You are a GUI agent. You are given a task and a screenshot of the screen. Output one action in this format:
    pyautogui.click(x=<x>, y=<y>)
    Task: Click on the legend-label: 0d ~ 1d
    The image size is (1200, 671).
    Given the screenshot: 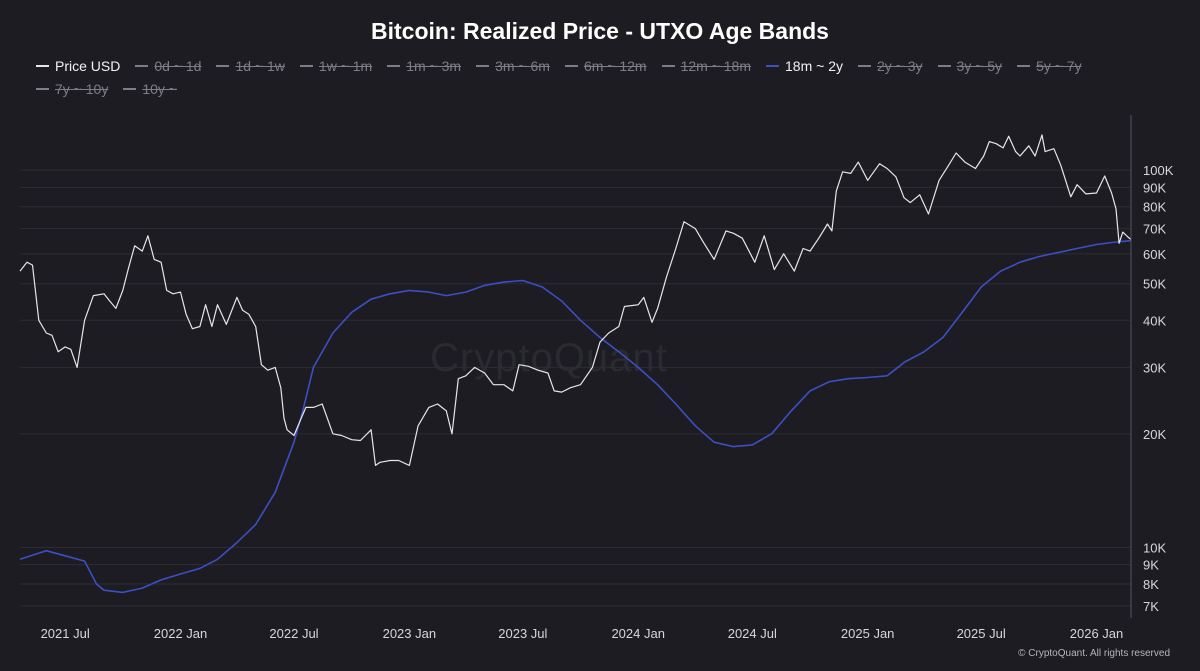 What is the action you would take?
    pyautogui.click(x=178, y=66)
    